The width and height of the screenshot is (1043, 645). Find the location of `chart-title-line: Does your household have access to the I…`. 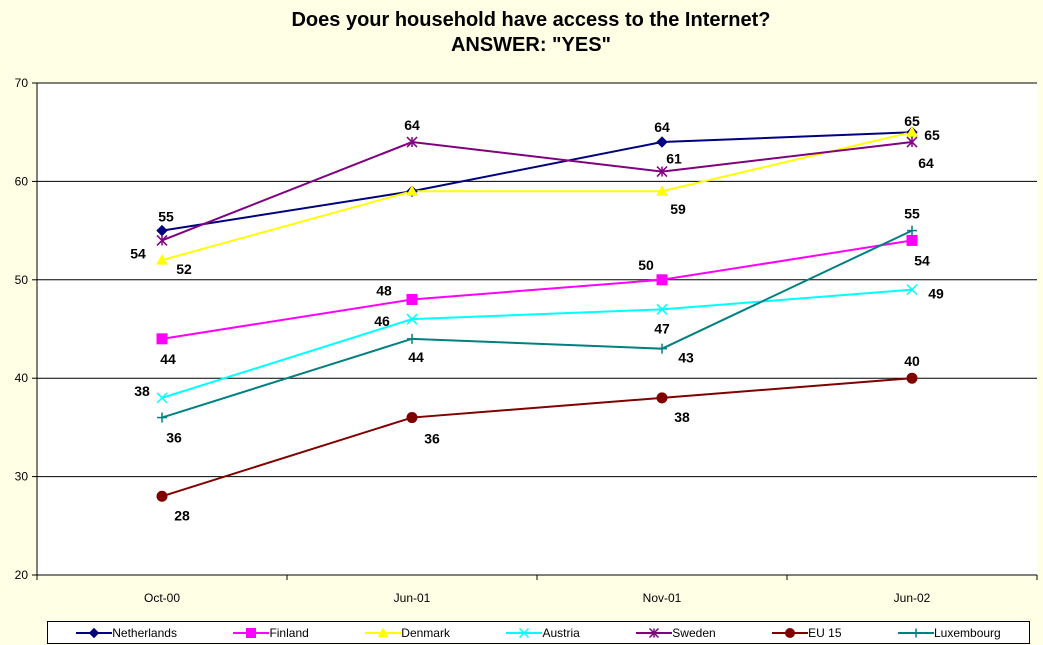

chart-title-line: Does your household have access to the I… is located at coordinates (531, 20).